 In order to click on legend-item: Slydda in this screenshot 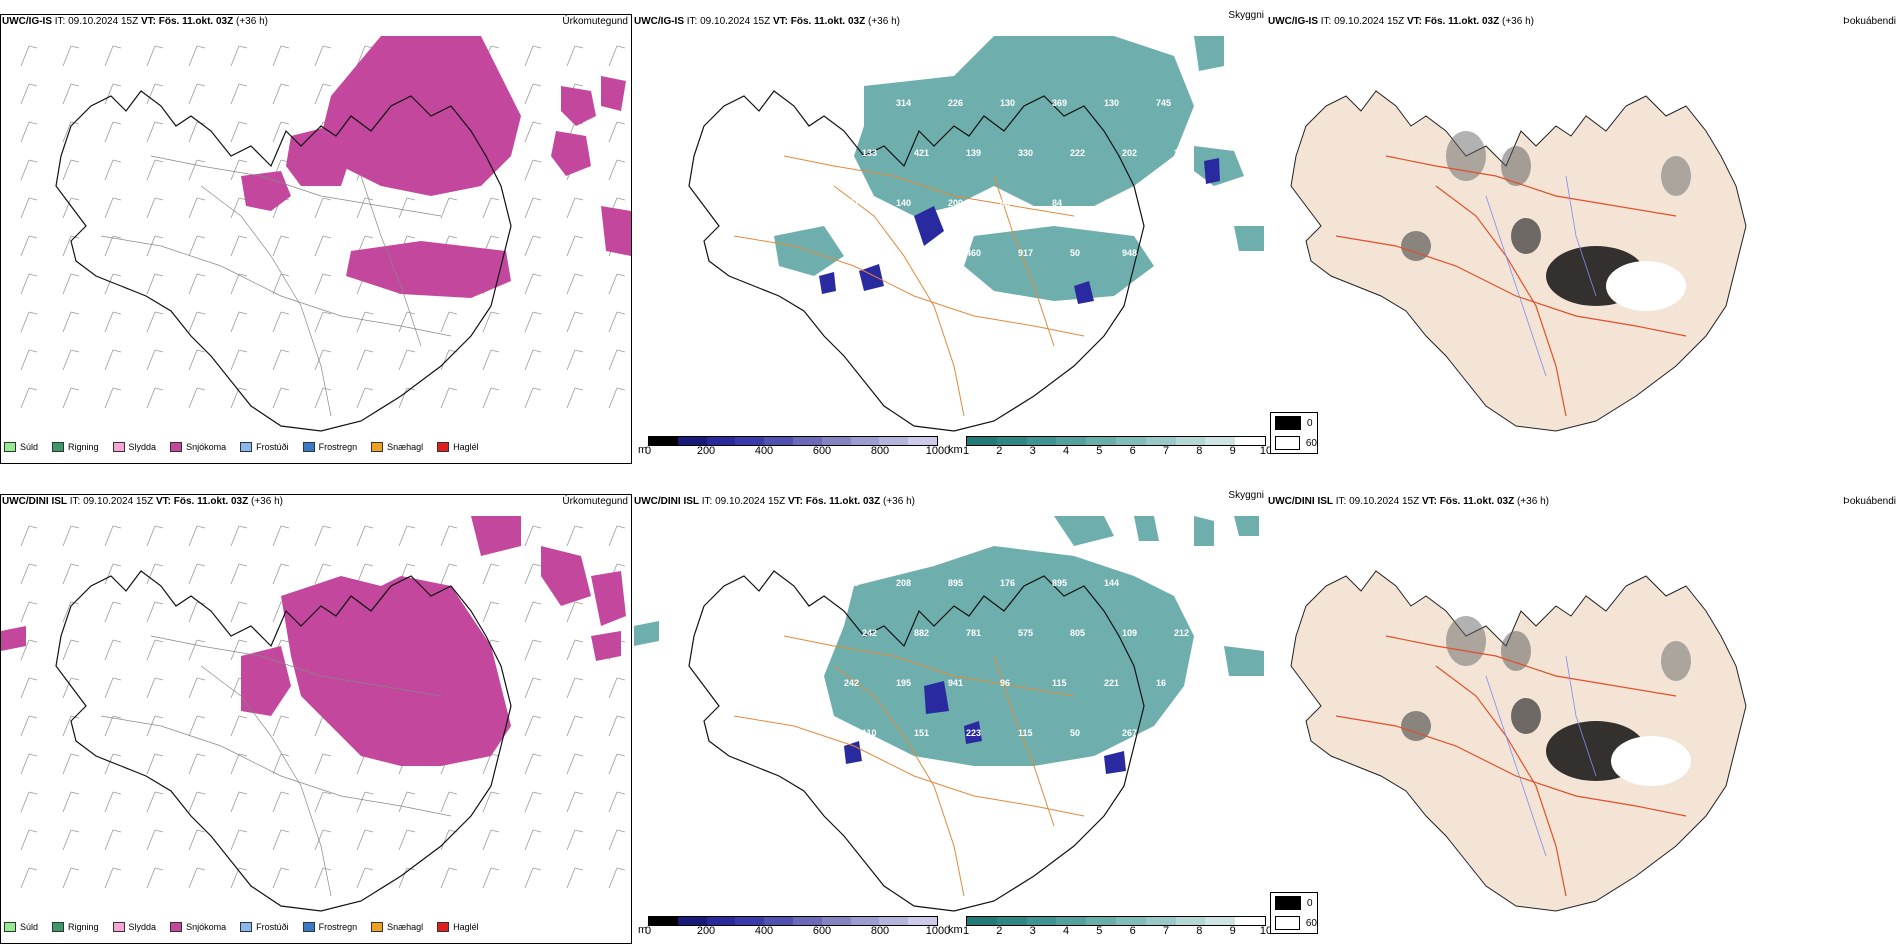, I will do `click(134, 927)`.